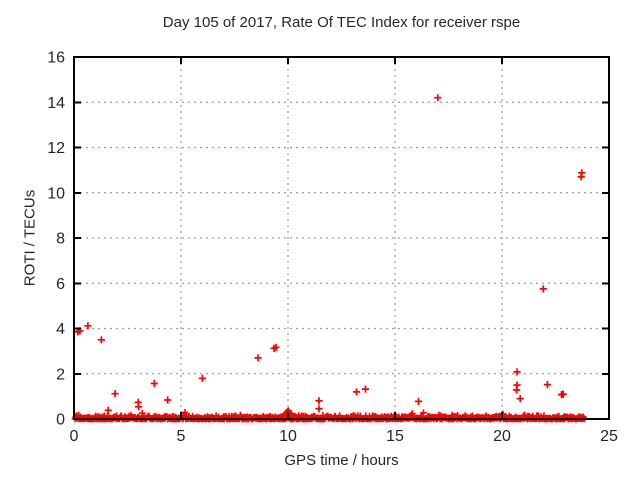 The height and width of the screenshot is (480, 640). Describe the element at coordinates (181, 436) in the screenshot. I see `x-tick-label-5: 5` at that location.